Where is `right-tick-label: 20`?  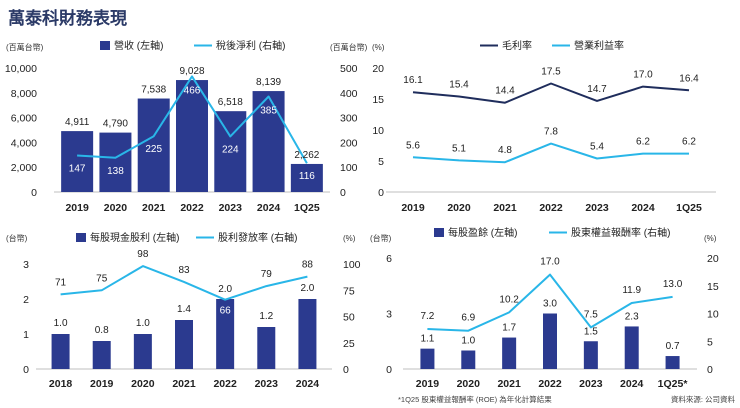 right-tick-label: 20 is located at coordinates (713, 259).